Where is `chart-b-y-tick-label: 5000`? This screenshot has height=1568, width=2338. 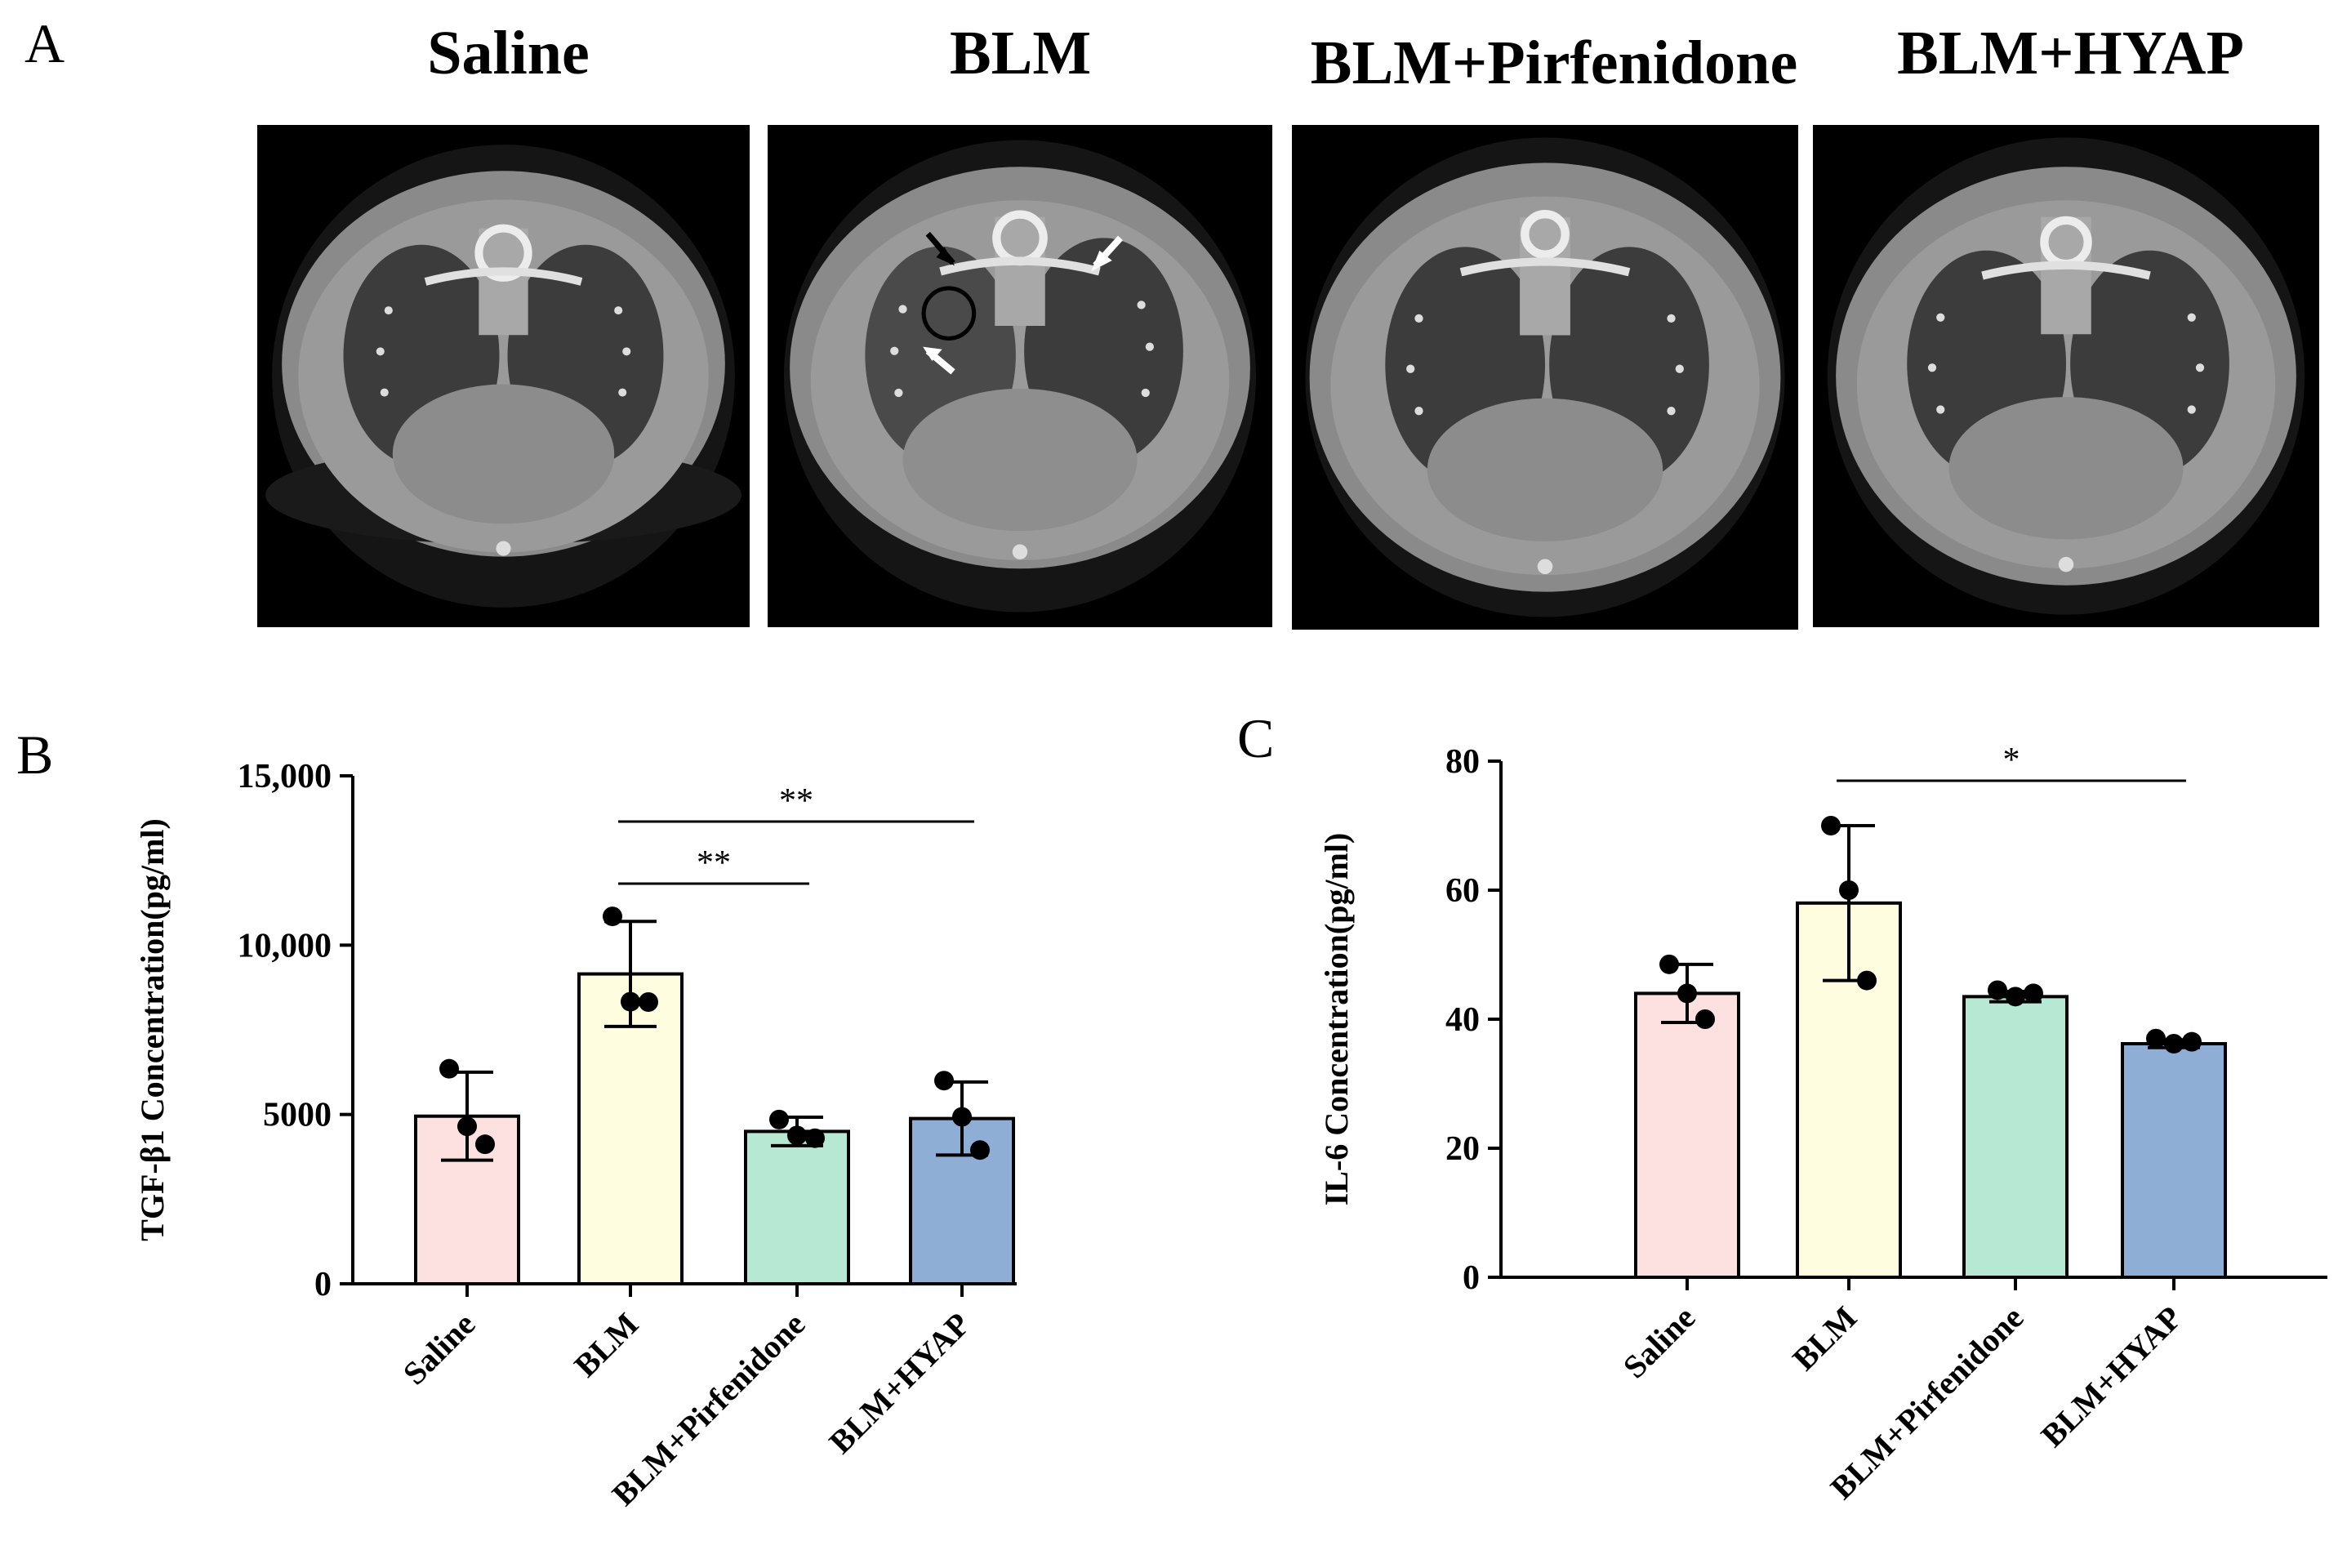 chart-b-y-tick-label: 5000 is located at coordinates (297, 1115).